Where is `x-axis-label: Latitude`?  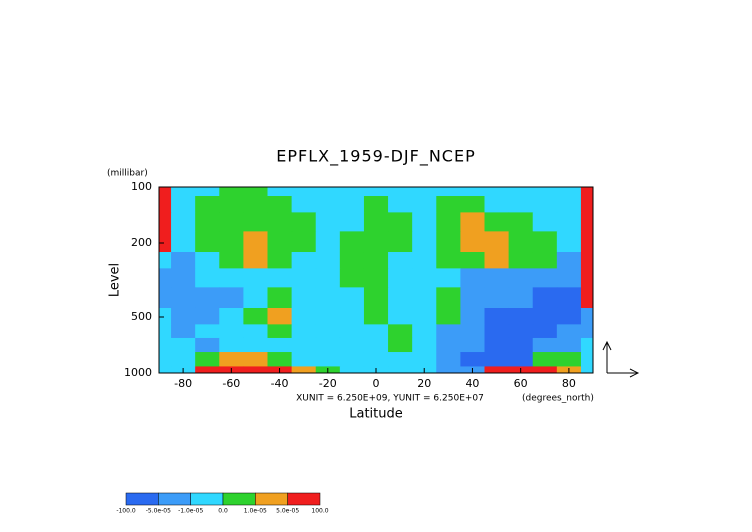 x-axis-label: Latitude is located at coordinates (376, 414).